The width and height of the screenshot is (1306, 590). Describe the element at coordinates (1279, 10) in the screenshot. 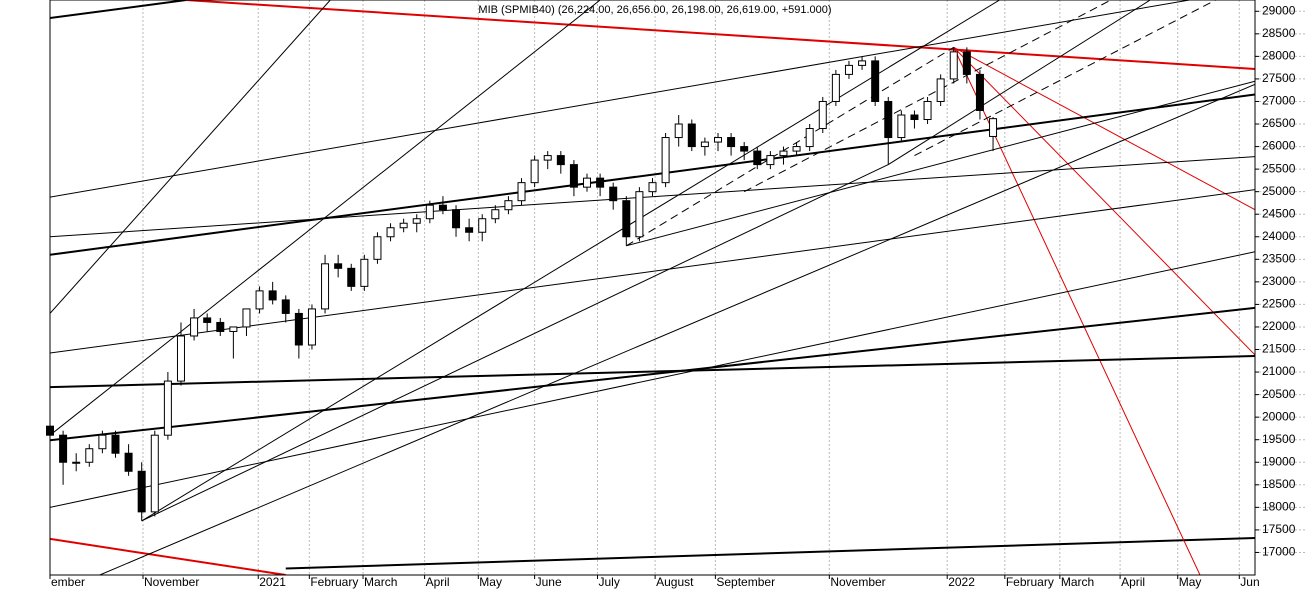

I see `y-tick-label: 29000` at that location.